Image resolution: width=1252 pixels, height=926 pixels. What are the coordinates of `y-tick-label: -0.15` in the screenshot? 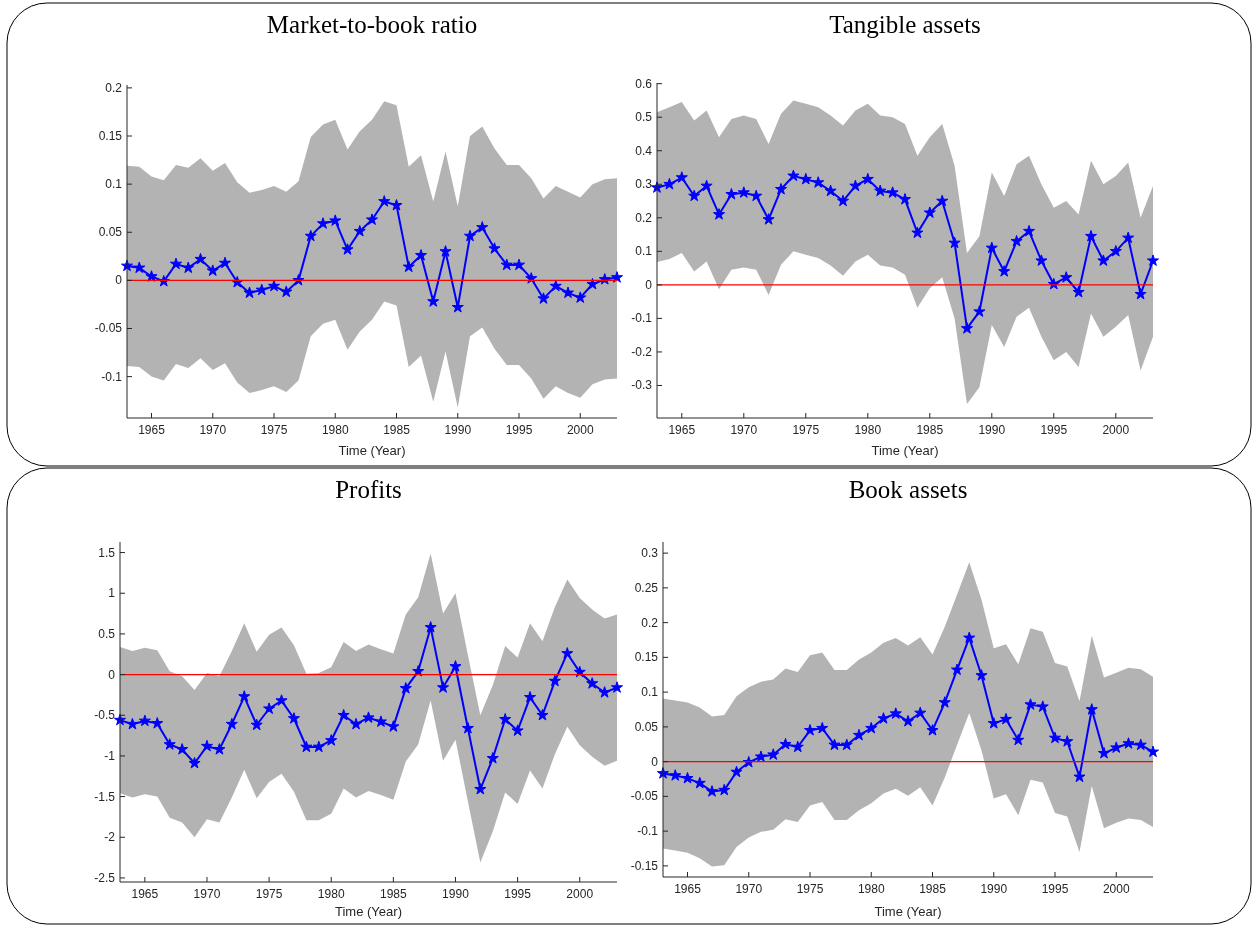 It's located at (644, 865).